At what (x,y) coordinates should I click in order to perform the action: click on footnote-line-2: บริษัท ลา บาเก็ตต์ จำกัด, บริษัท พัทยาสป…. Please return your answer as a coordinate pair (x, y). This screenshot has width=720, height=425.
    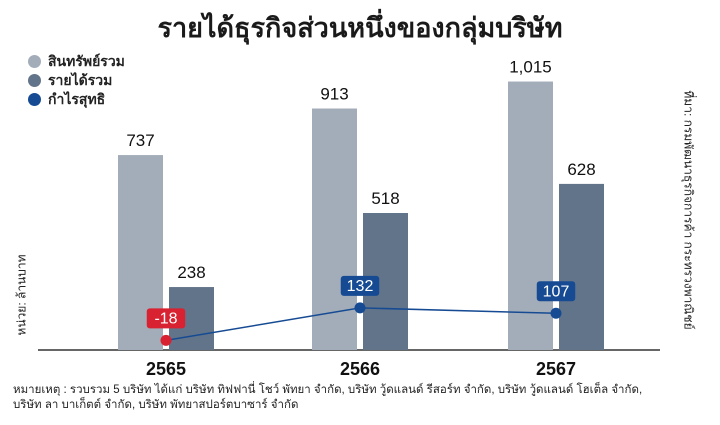
    Looking at the image, I should click on (156, 405).